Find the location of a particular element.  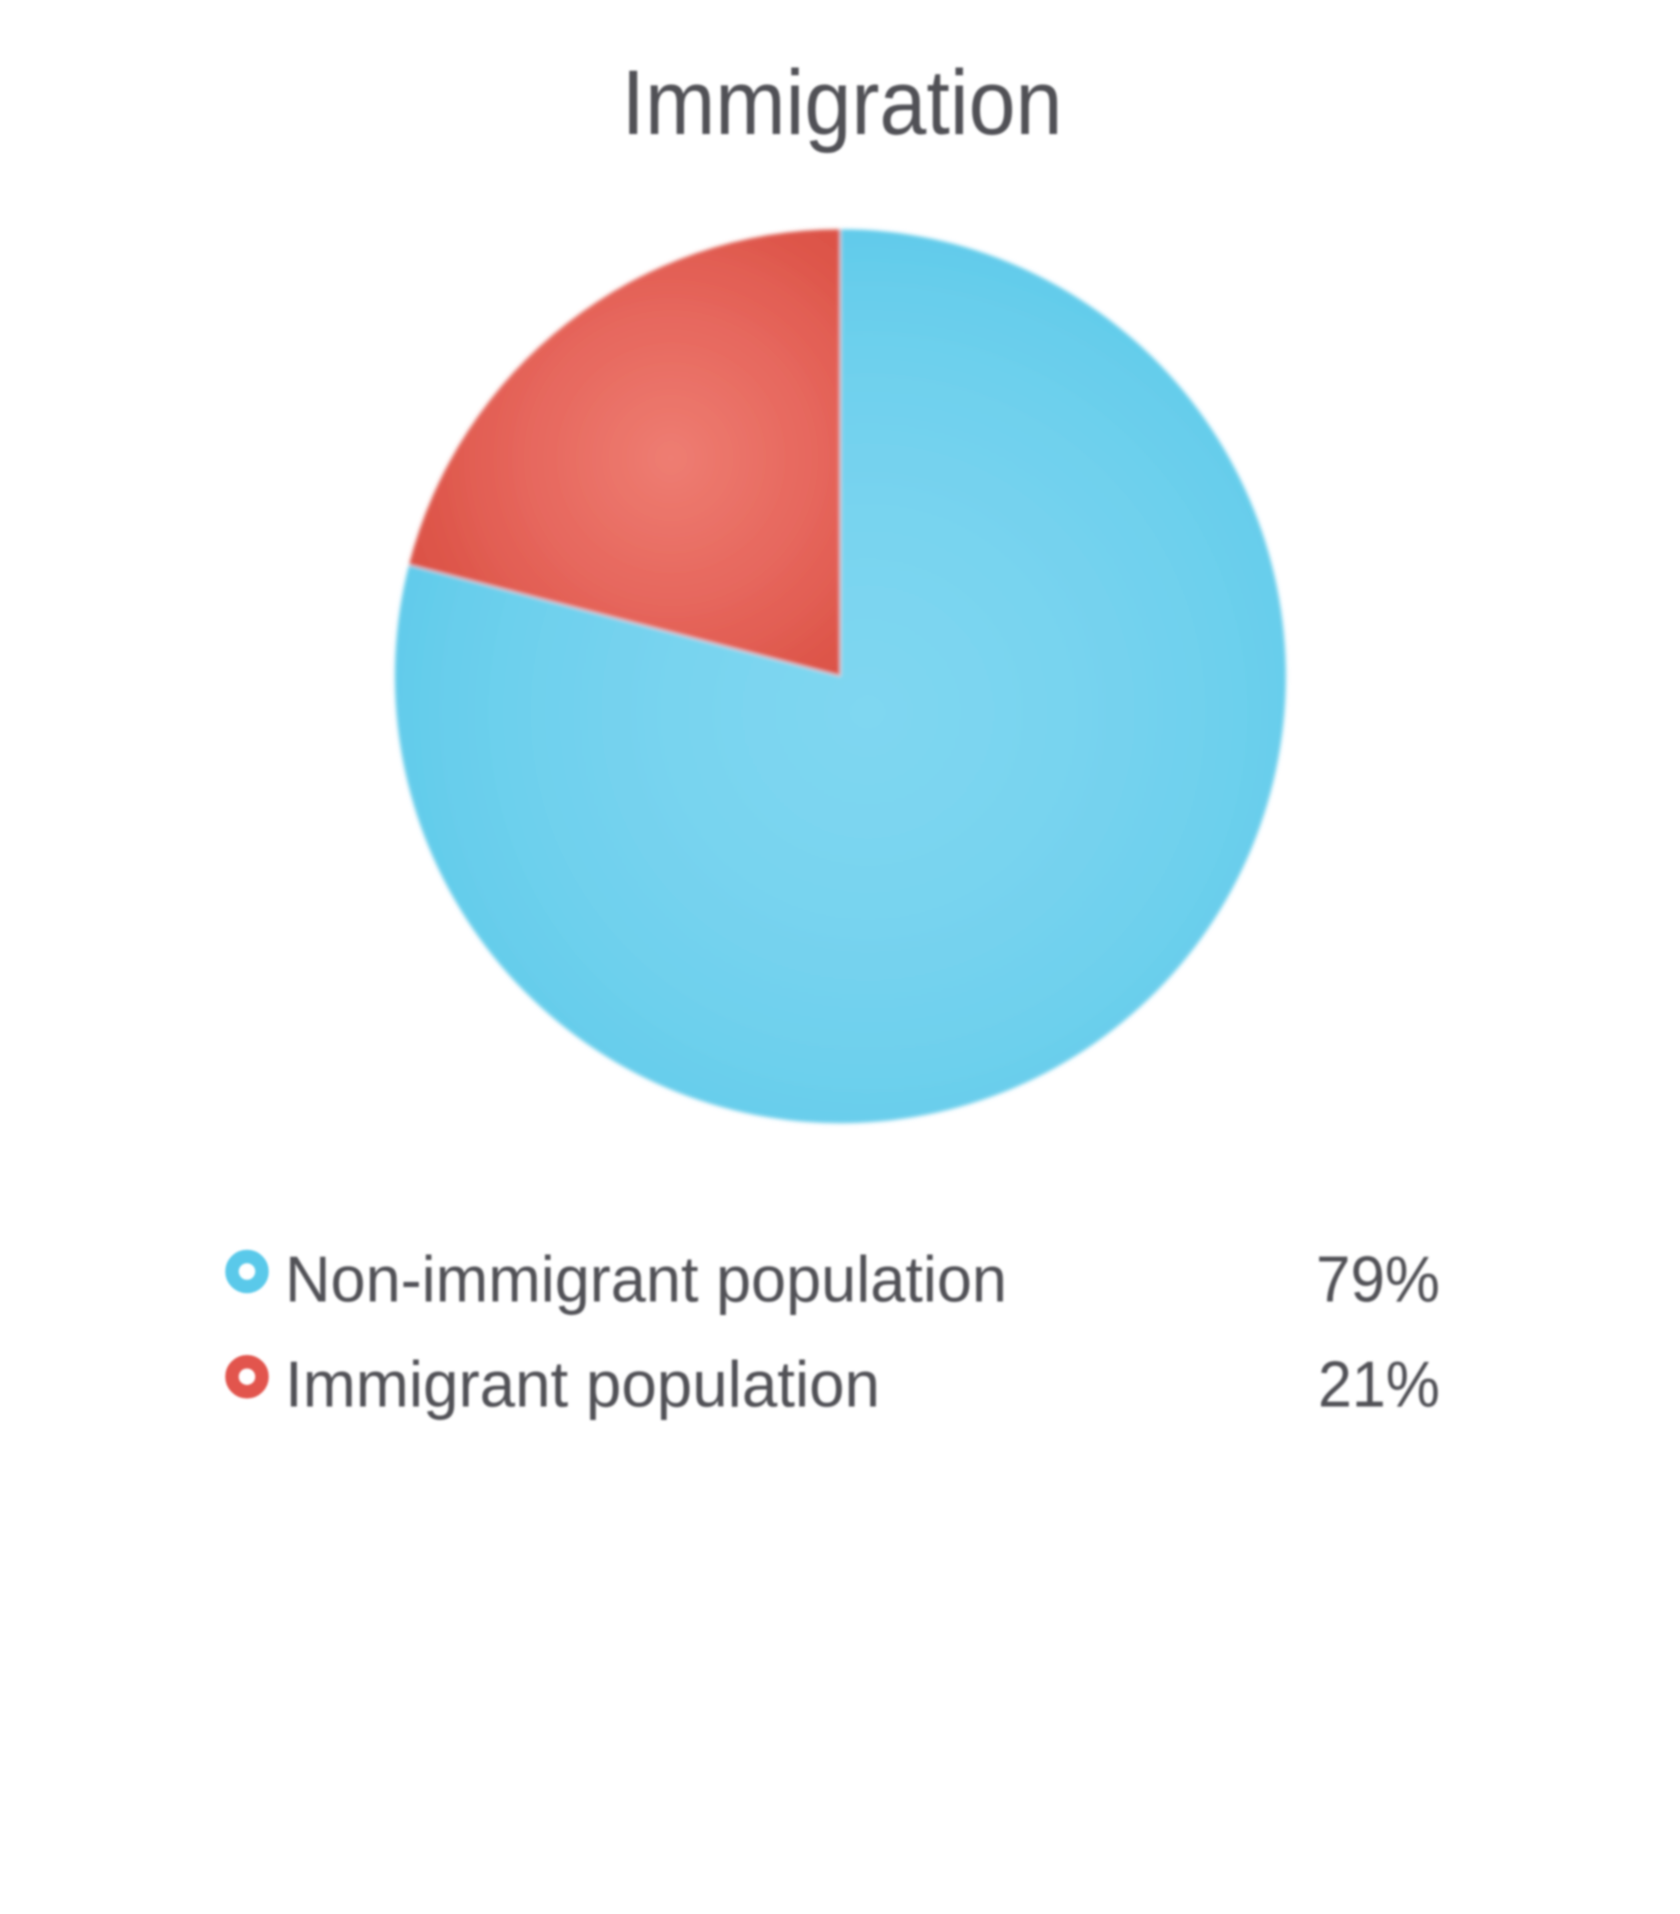

svg-text: Immigrant population is located at coordinates (582, 1384).